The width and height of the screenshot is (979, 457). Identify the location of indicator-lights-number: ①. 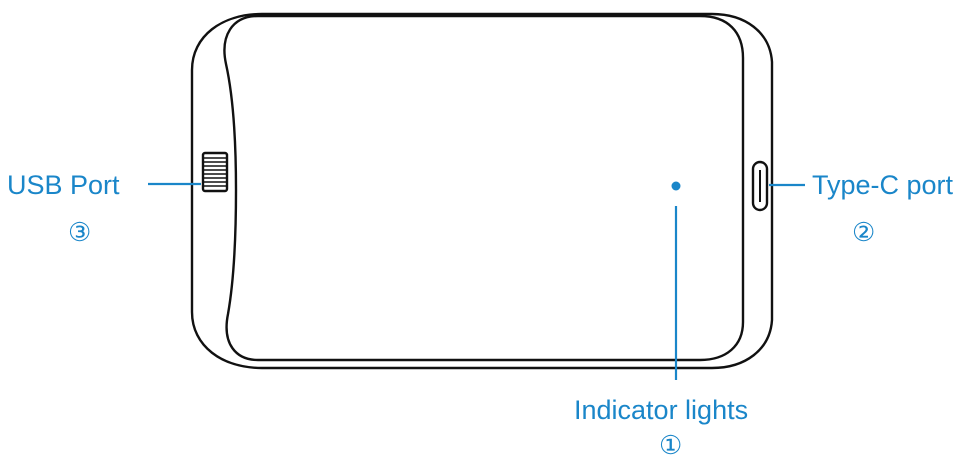
(670, 444).